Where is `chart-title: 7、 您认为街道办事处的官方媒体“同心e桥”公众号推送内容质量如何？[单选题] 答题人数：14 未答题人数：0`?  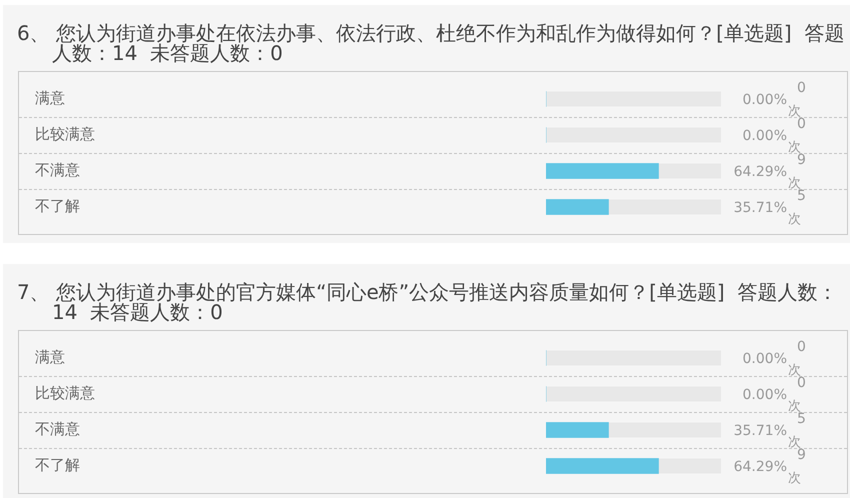
chart-title: 7、 您认为街道办事处的官方媒体“同心e桥”公众号推送内容质量如何？[单选题] 答题人数：14 未答题人数：0 is located at coordinates (427, 302).